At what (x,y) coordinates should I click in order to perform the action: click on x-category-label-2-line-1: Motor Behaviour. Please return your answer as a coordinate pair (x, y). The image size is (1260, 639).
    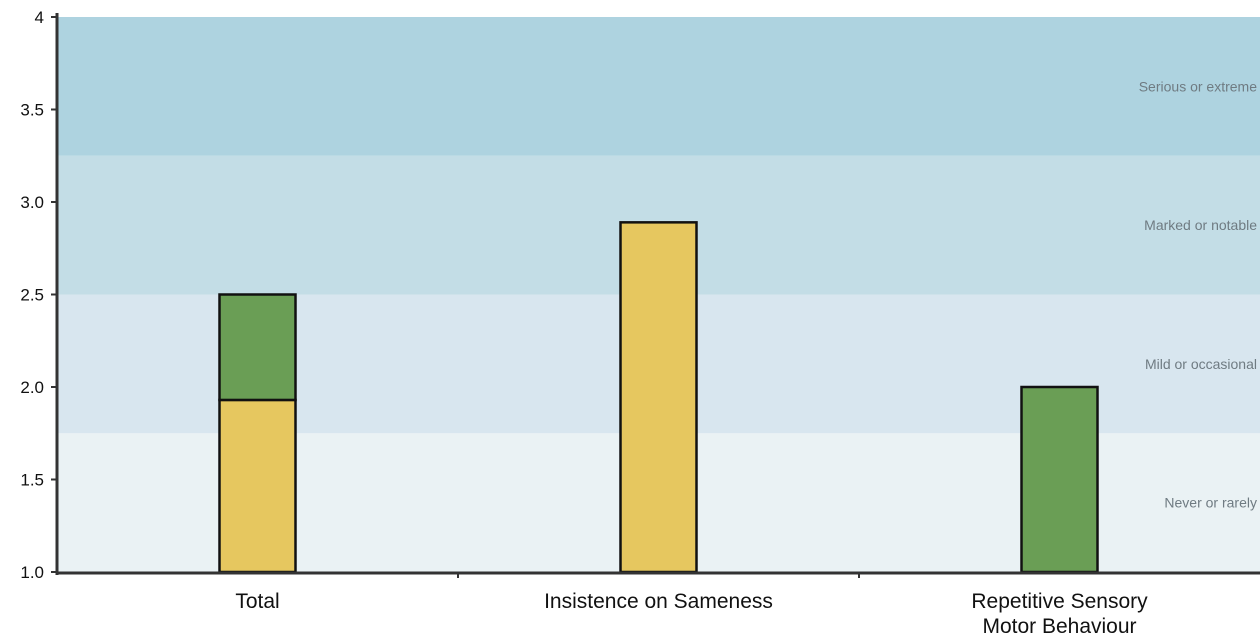
    Looking at the image, I should click on (1059, 626).